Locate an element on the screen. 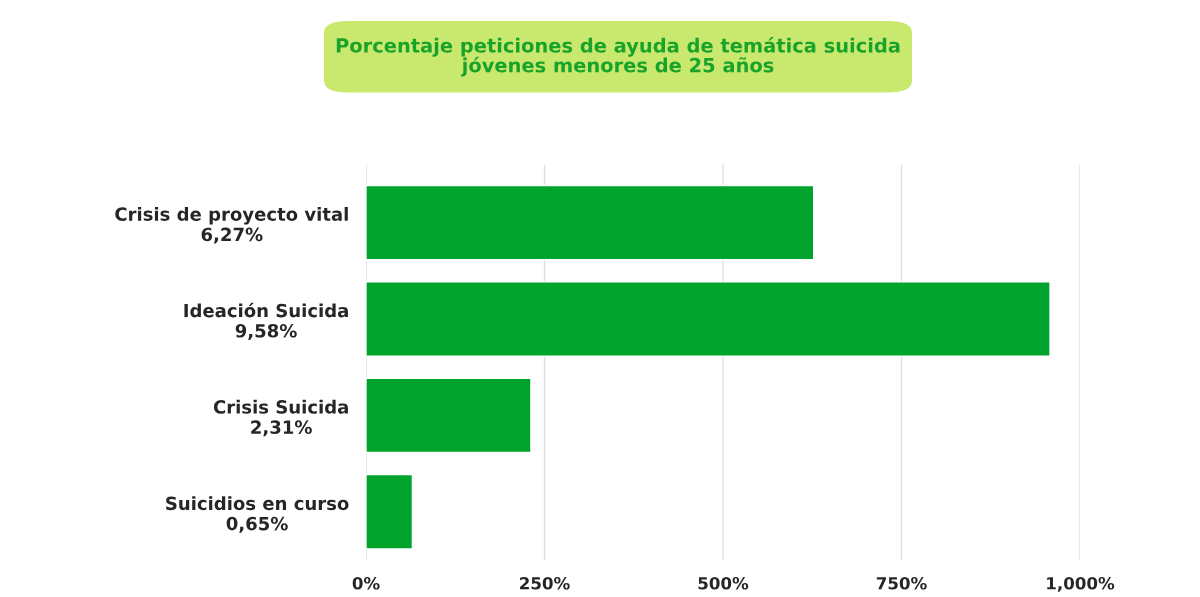  x-tick-label: 750% is located at coordinates (901, 583).